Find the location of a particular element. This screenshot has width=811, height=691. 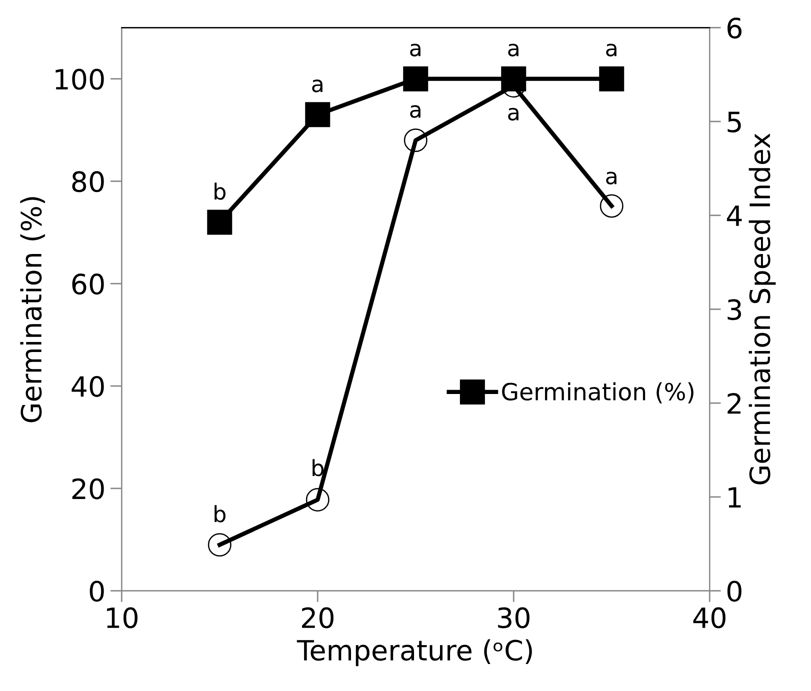

y-tick-label: 40 is located at coordinates (88, 386).